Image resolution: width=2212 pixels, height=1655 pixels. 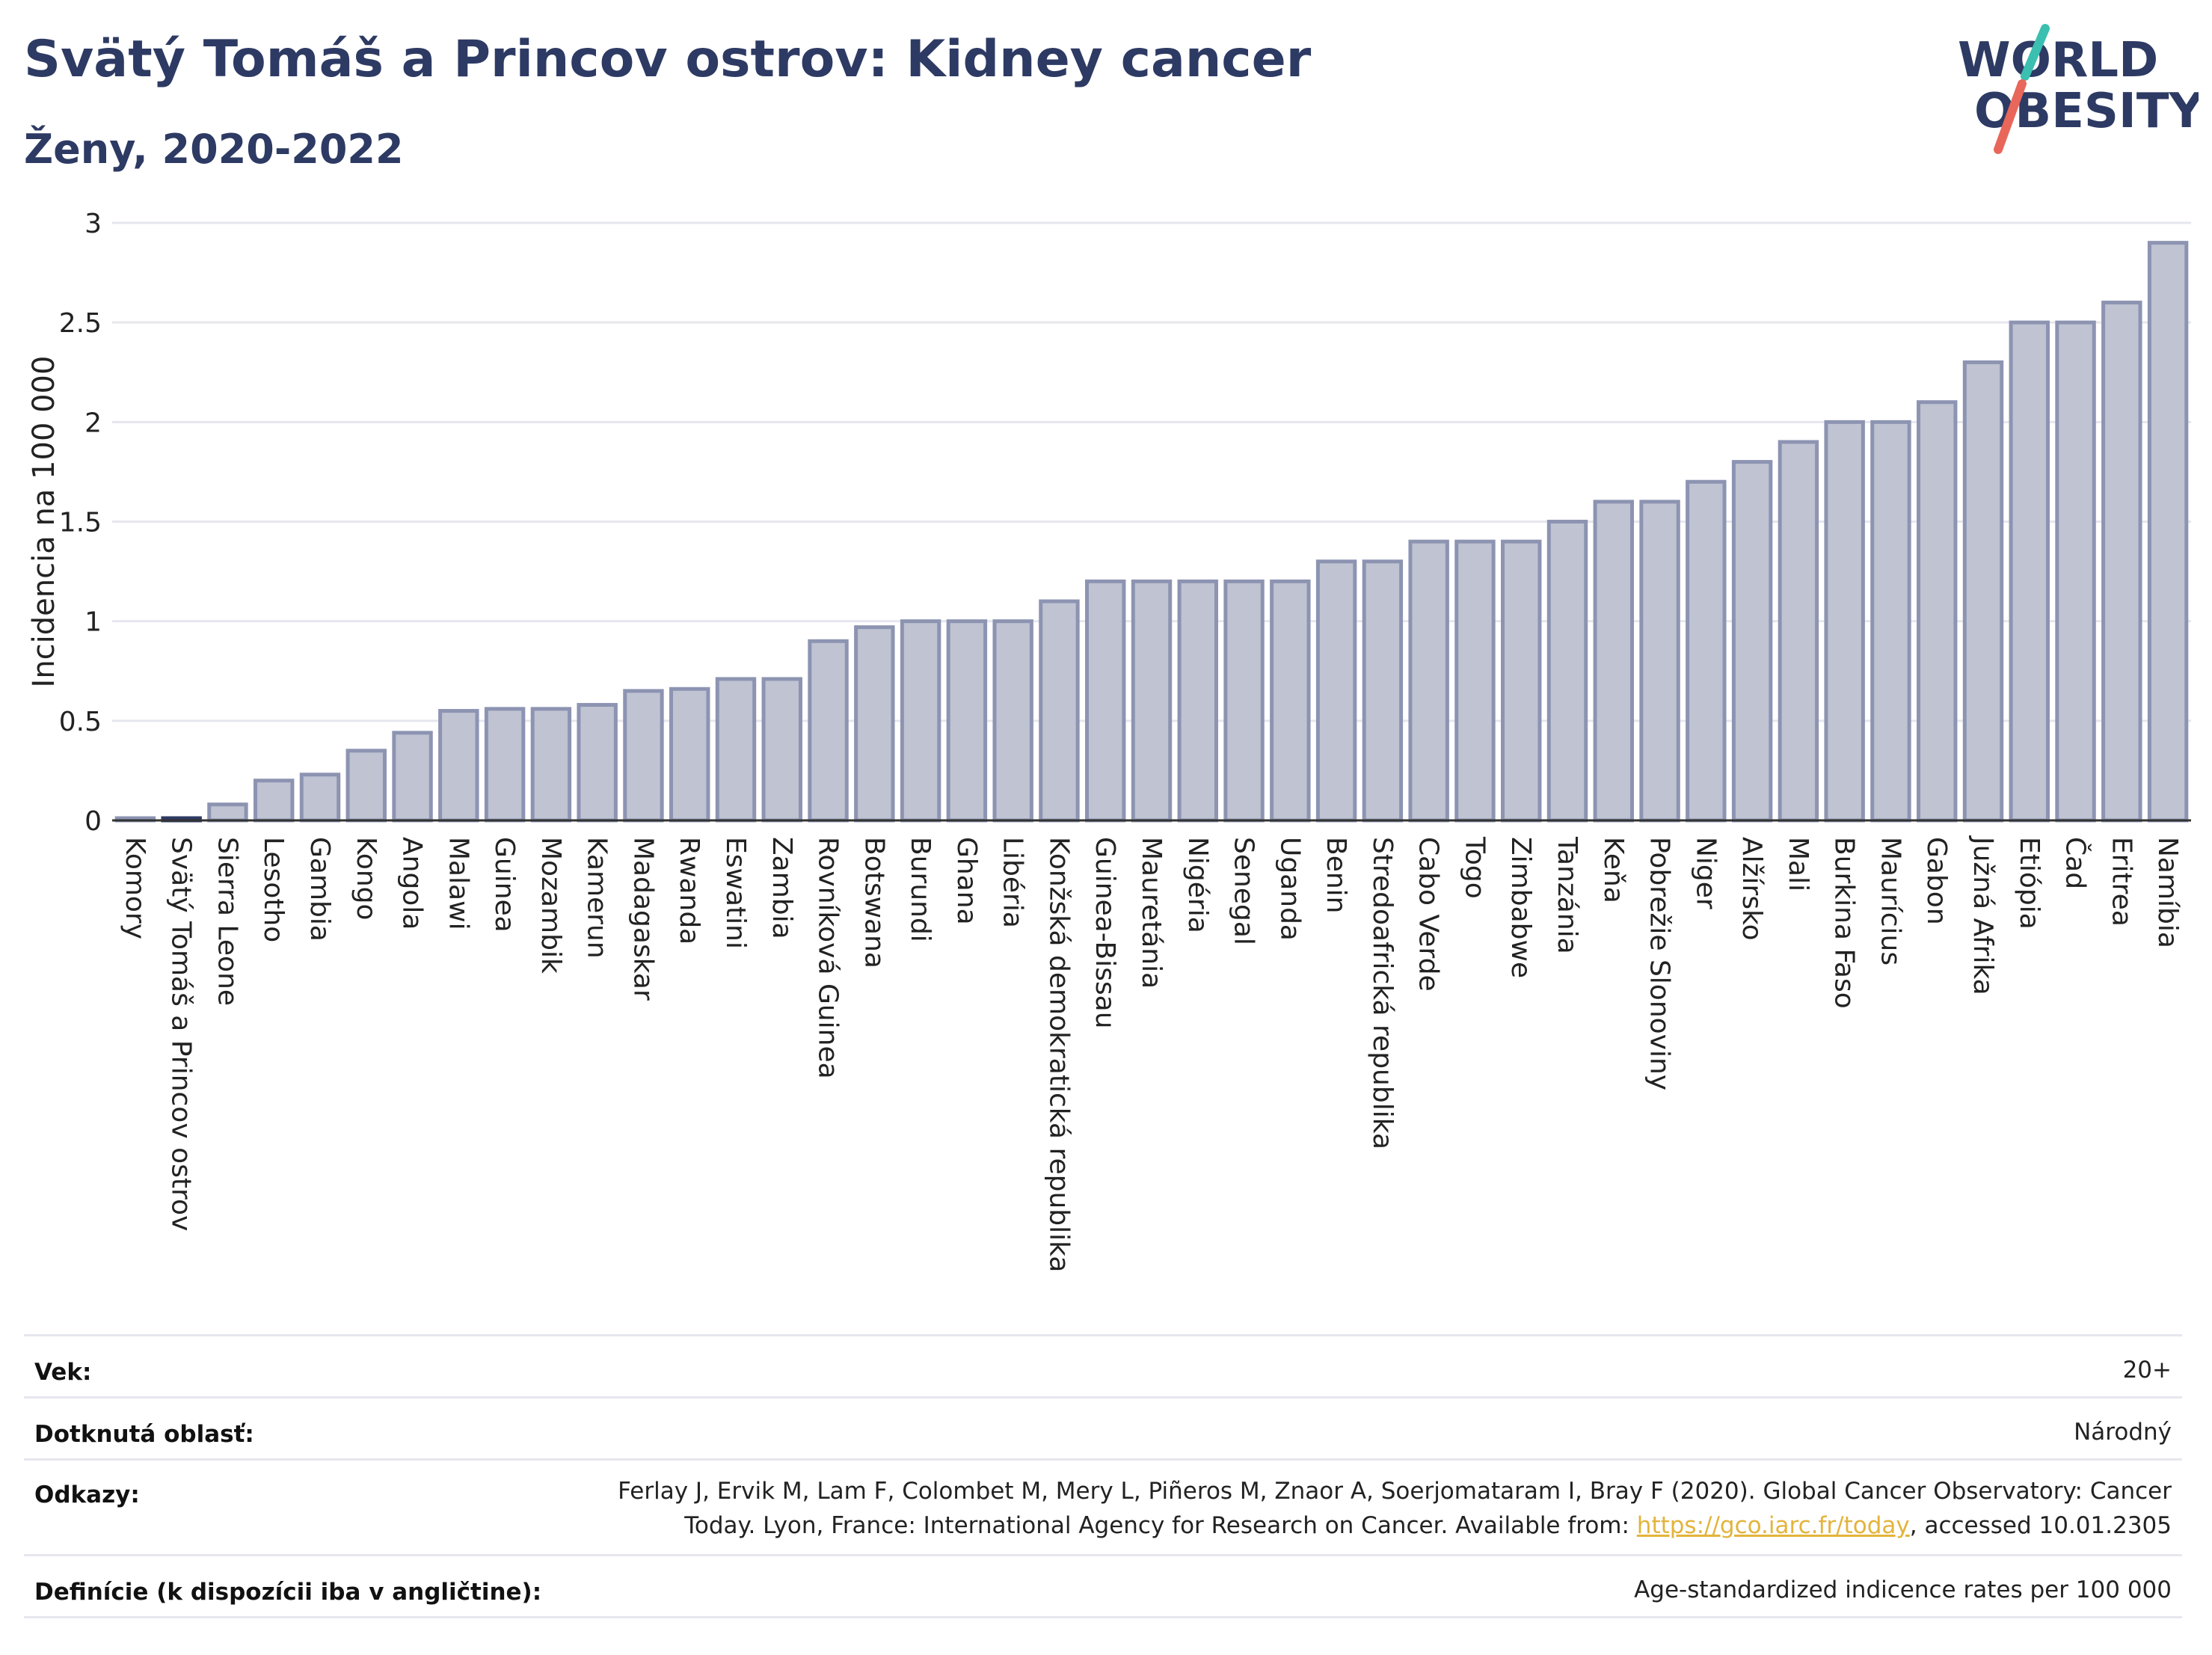 I want to click on info-value-area: Národný, so click(x=2123, y=1432).